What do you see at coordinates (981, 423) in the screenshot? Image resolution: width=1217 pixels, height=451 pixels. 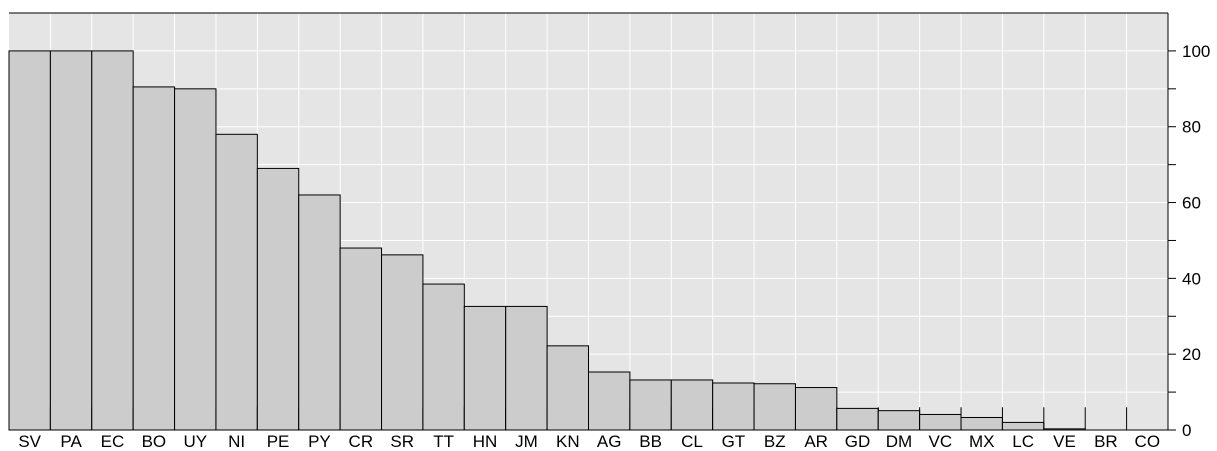 I see `bar-mx` at bounding box center [981, 423].